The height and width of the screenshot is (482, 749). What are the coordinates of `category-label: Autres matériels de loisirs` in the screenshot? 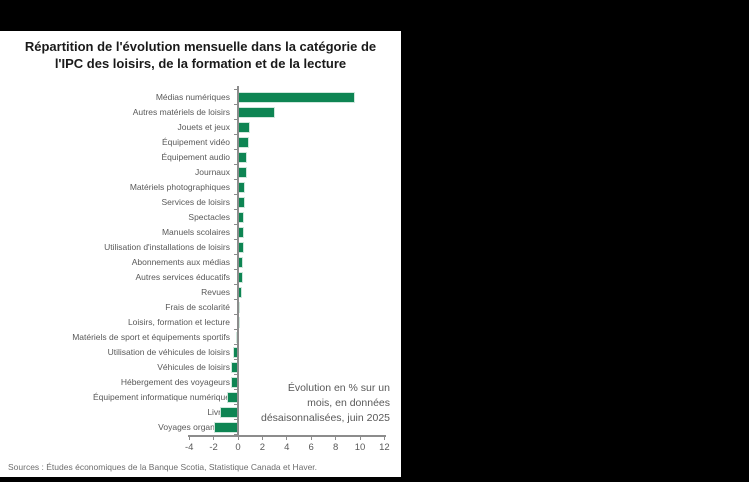 It's located at (181, 111).